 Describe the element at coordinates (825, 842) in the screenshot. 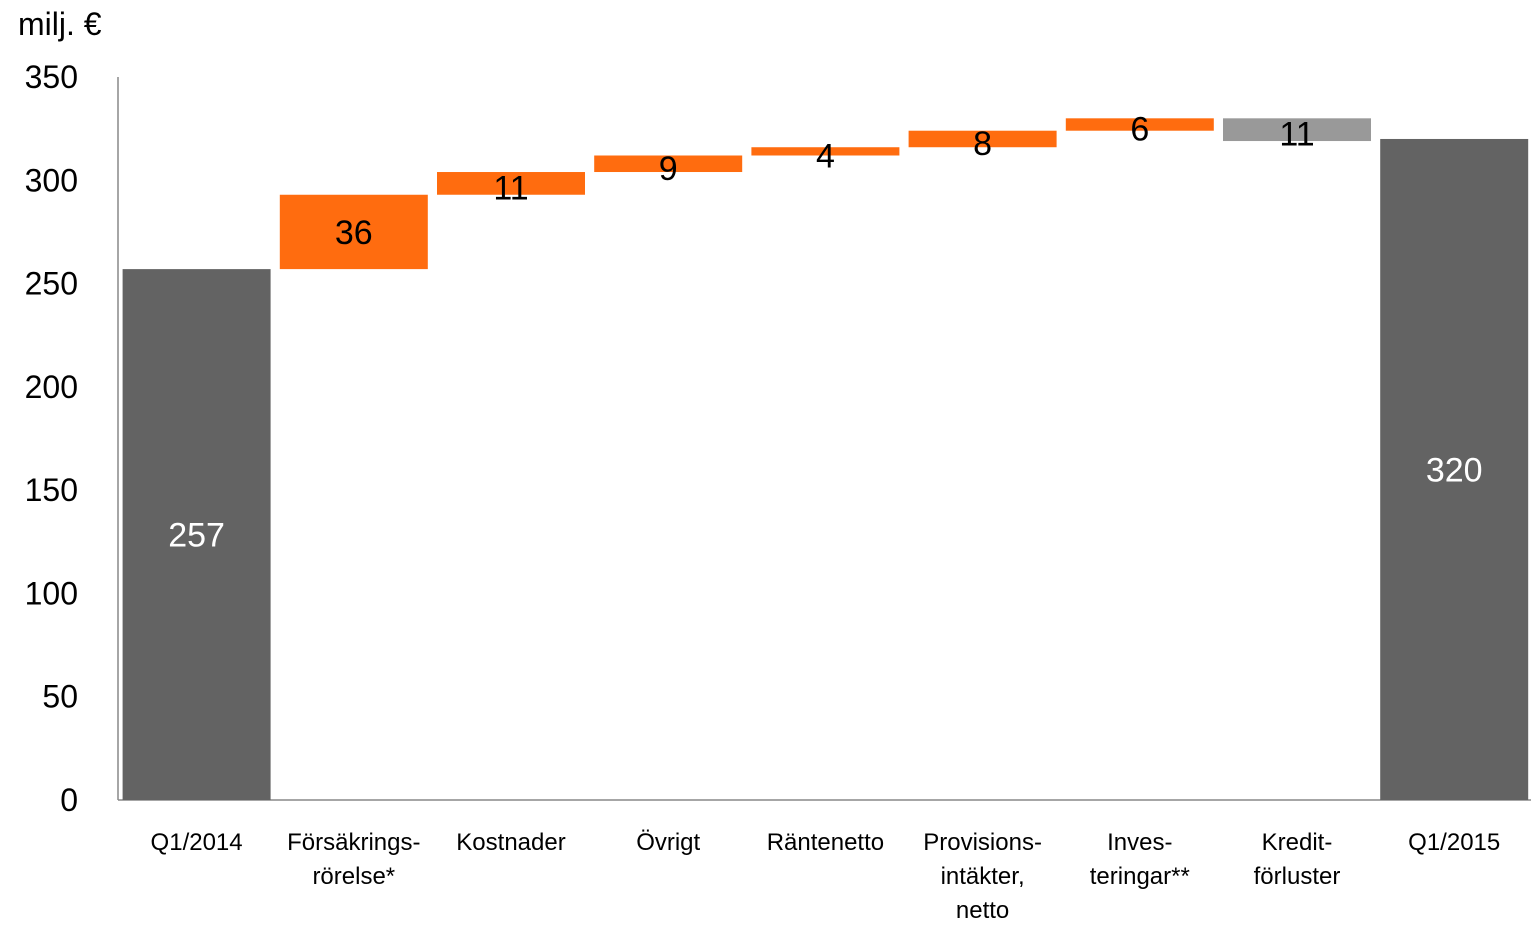

I see `x-tick-label: Räntenetto` at that location.